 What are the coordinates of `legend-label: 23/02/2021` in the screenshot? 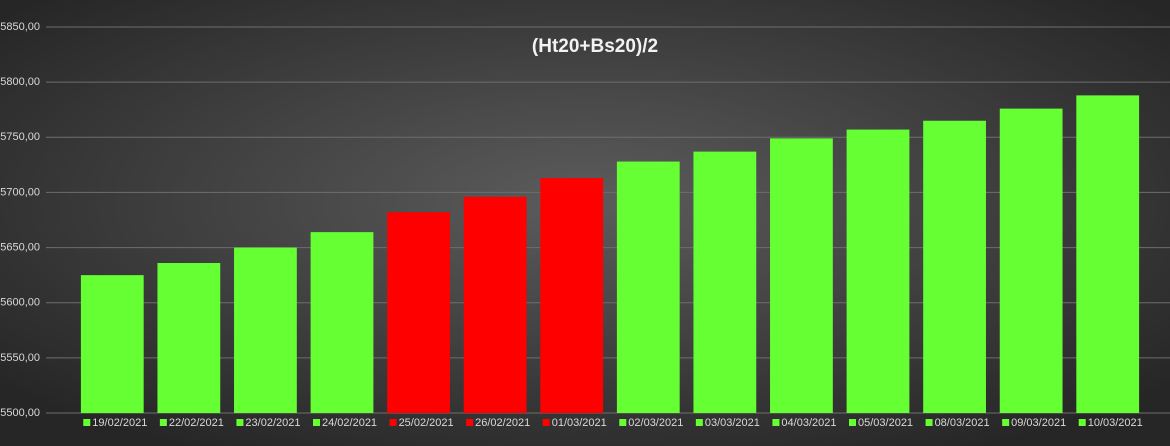 It's located at (272, 423).